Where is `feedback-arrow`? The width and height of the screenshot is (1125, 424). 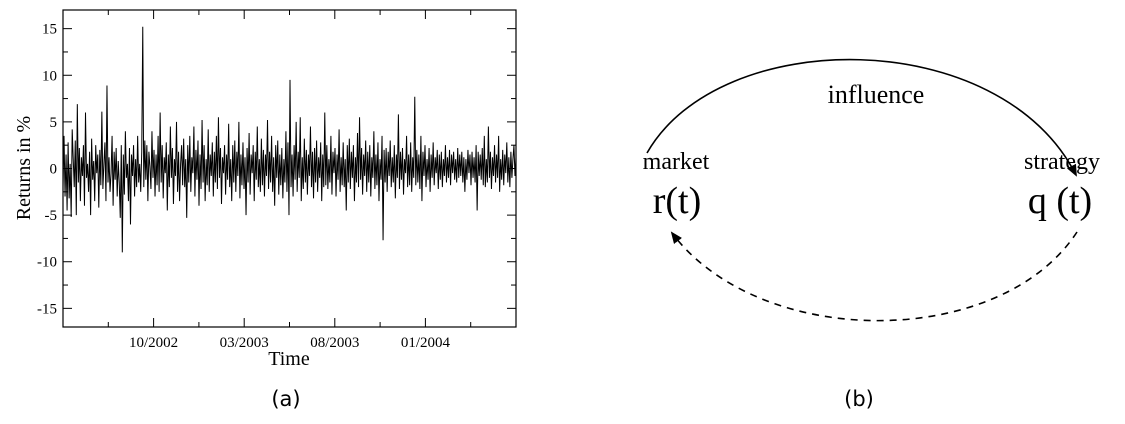 feedback-arrow is located at coordinates (874, 276).